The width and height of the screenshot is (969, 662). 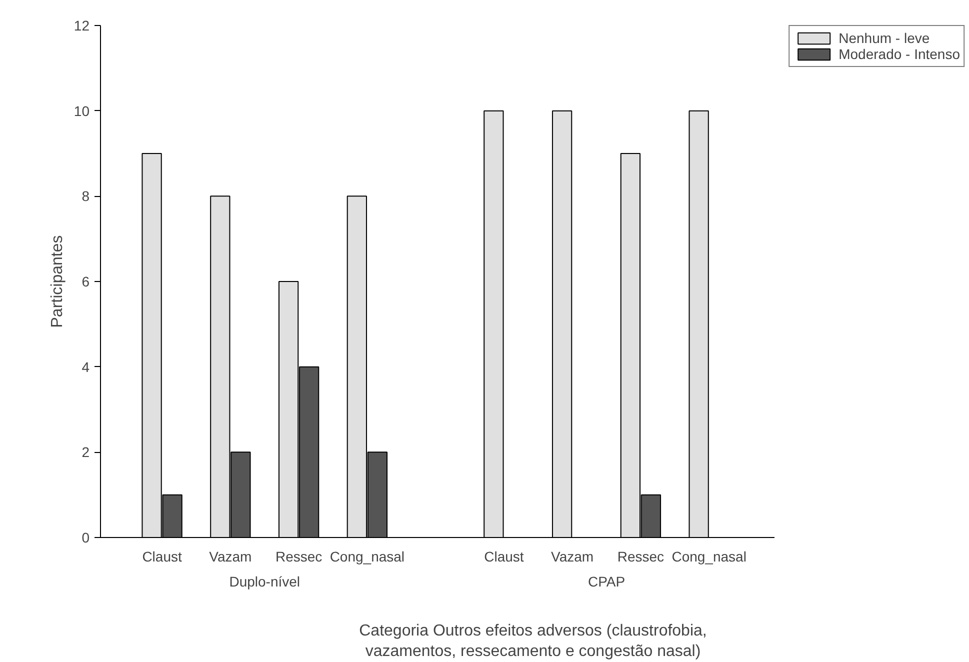 I want to click on text: Duplo-nível, so click(x=264, y=582).